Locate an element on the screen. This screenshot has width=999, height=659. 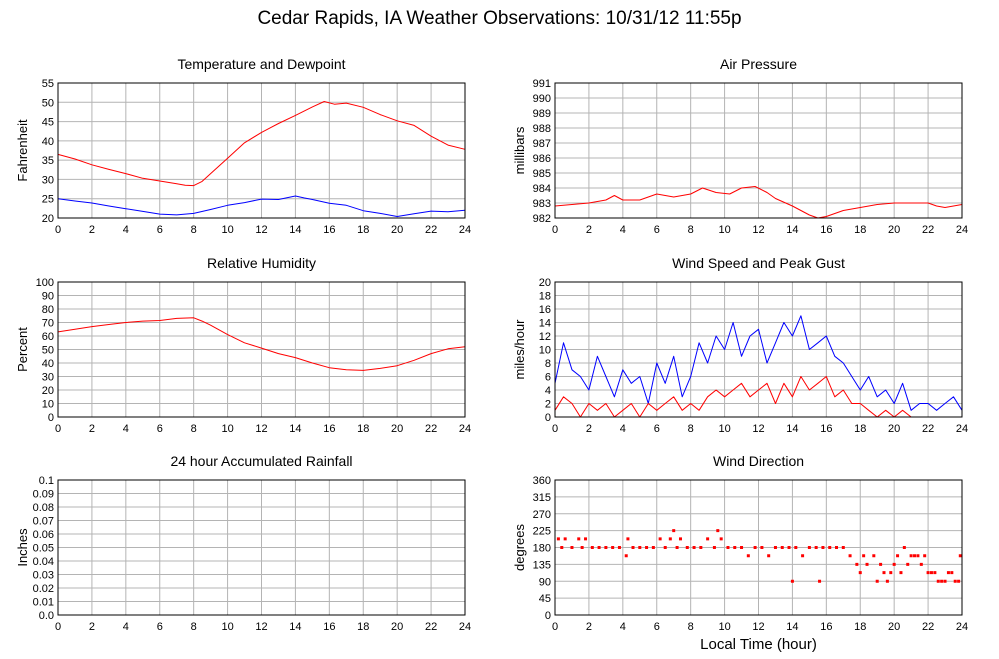
y-tick-label: 16 is located at coordinates (545, 310).